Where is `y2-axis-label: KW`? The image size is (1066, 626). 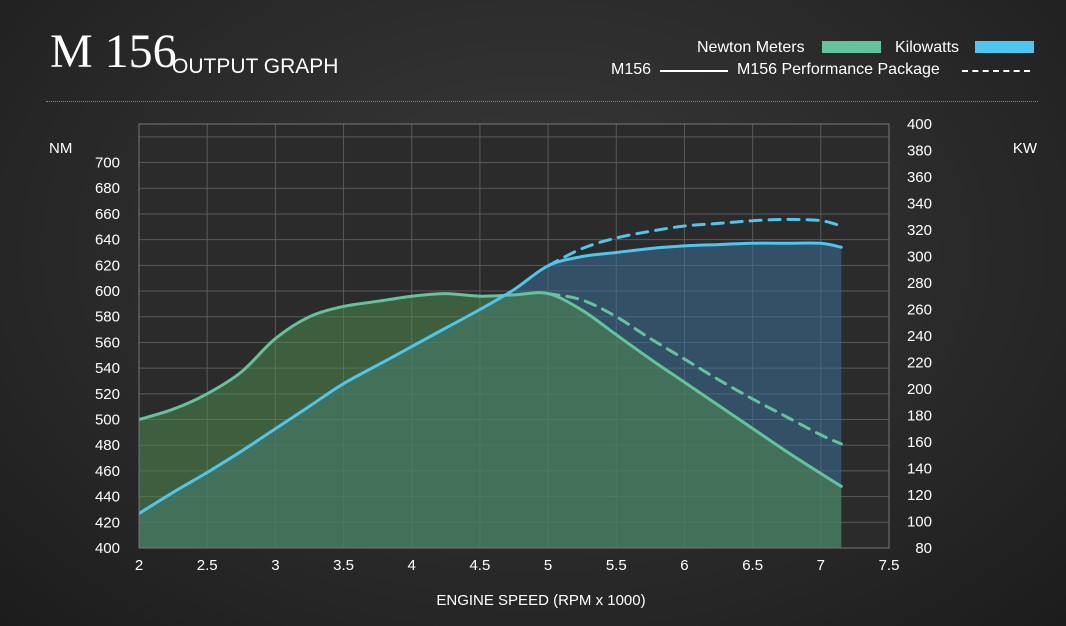
y2-axis-label: KW is located at coordinates (1025, 148).